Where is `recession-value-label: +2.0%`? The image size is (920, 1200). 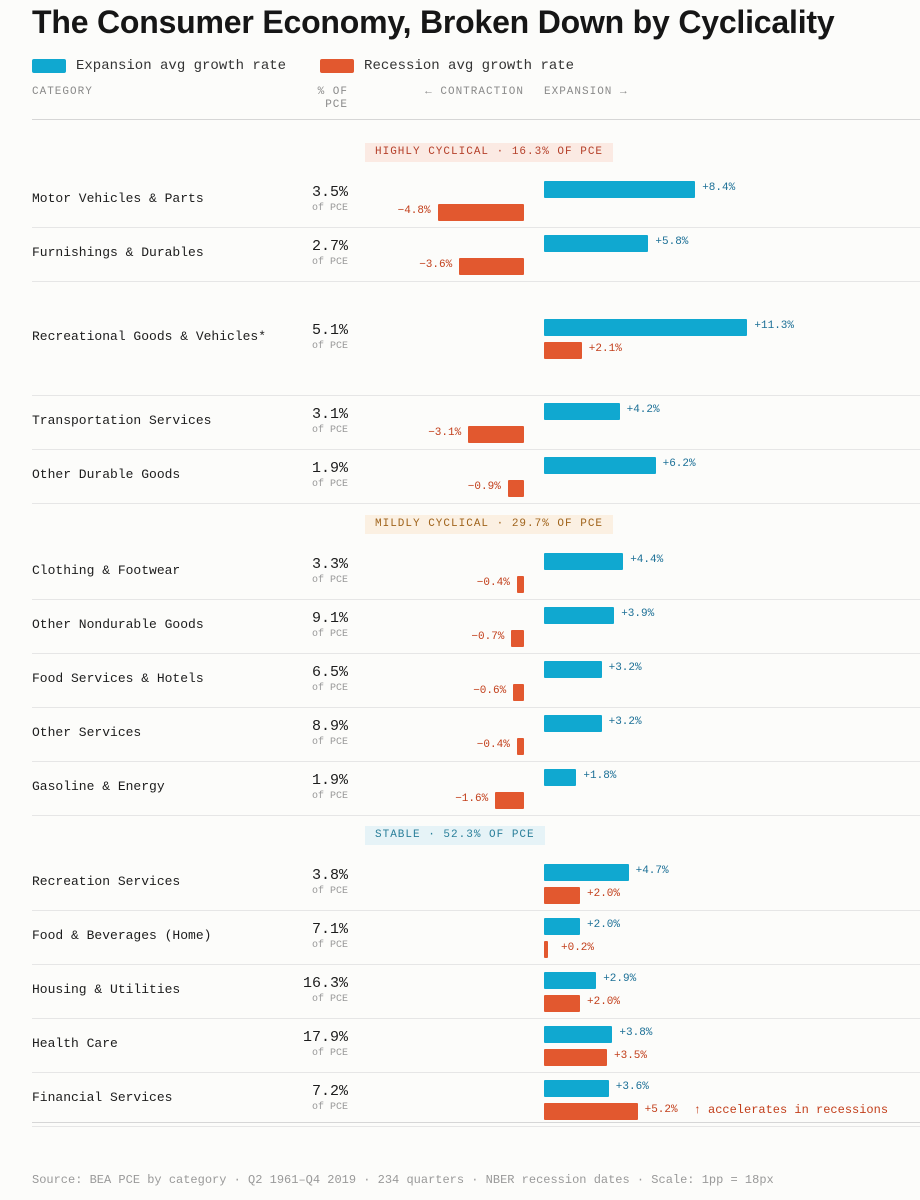
recession-value-label: +2.0% is located at coordinates (604, 894).